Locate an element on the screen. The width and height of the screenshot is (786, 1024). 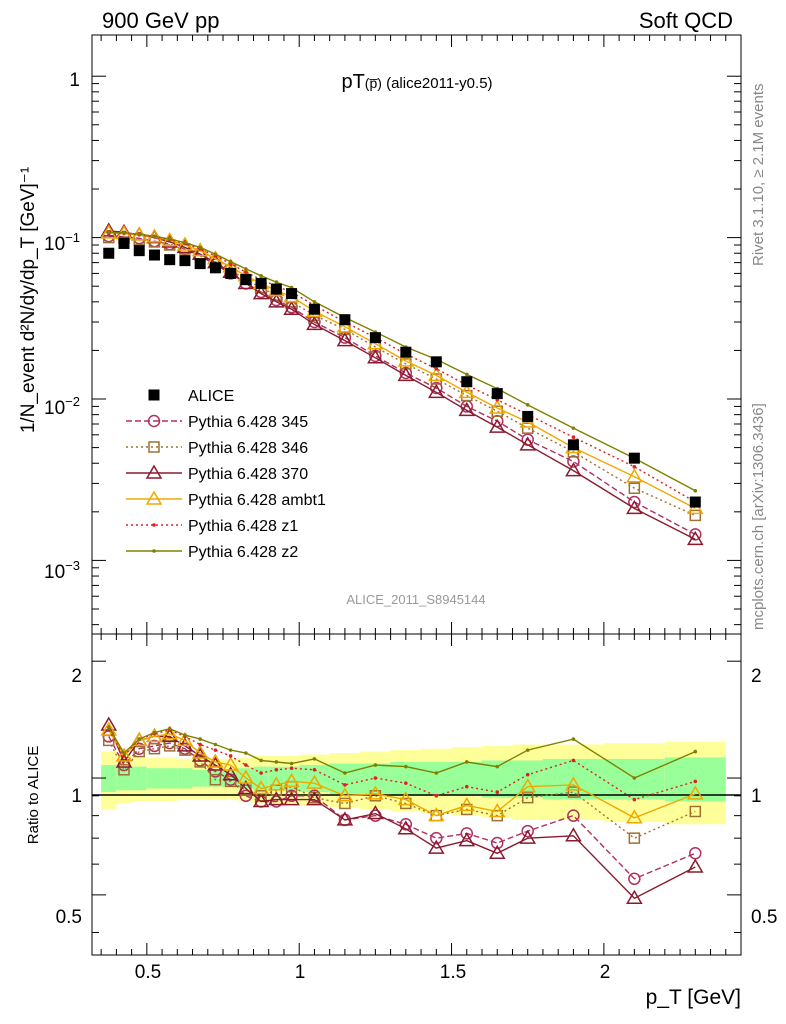
legend-label: ALICE is located at coordinates (211, 396).